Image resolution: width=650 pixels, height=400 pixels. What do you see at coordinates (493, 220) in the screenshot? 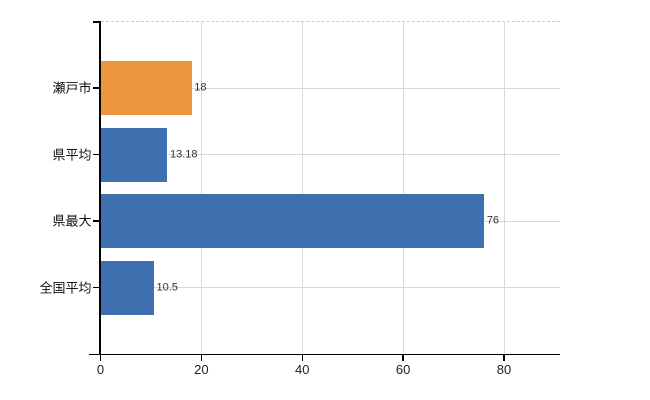
I see `bar-value-label: 76` at bounding box center [493, 220].